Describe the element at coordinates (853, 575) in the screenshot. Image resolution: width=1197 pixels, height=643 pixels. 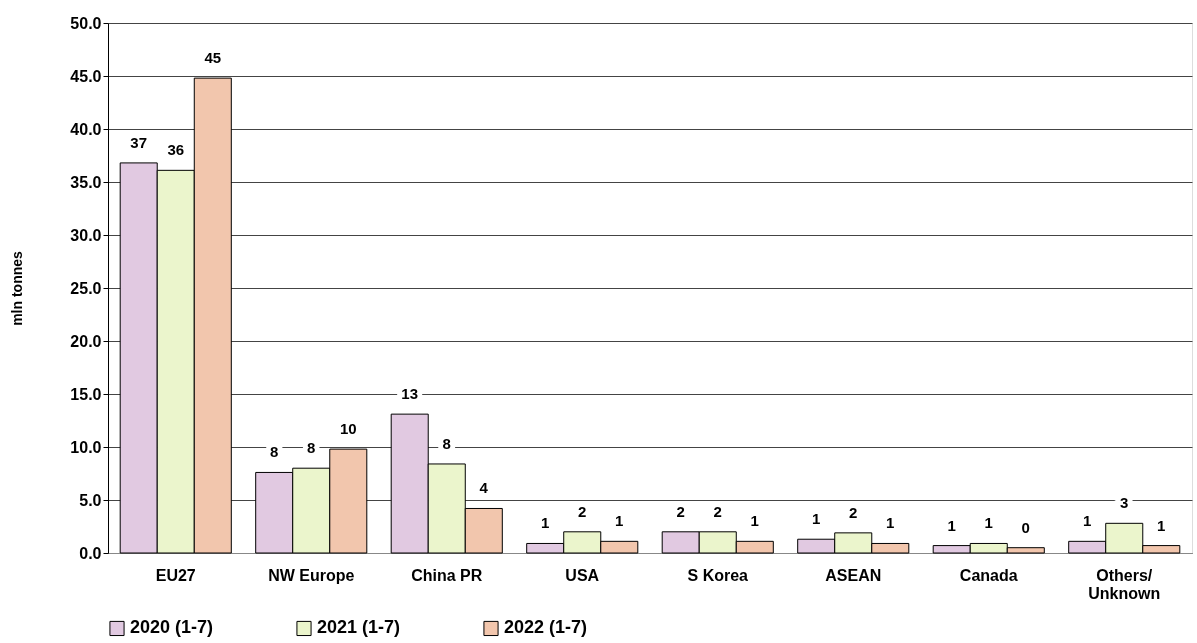
I see `x-tick-label: ASEAN` at that location.